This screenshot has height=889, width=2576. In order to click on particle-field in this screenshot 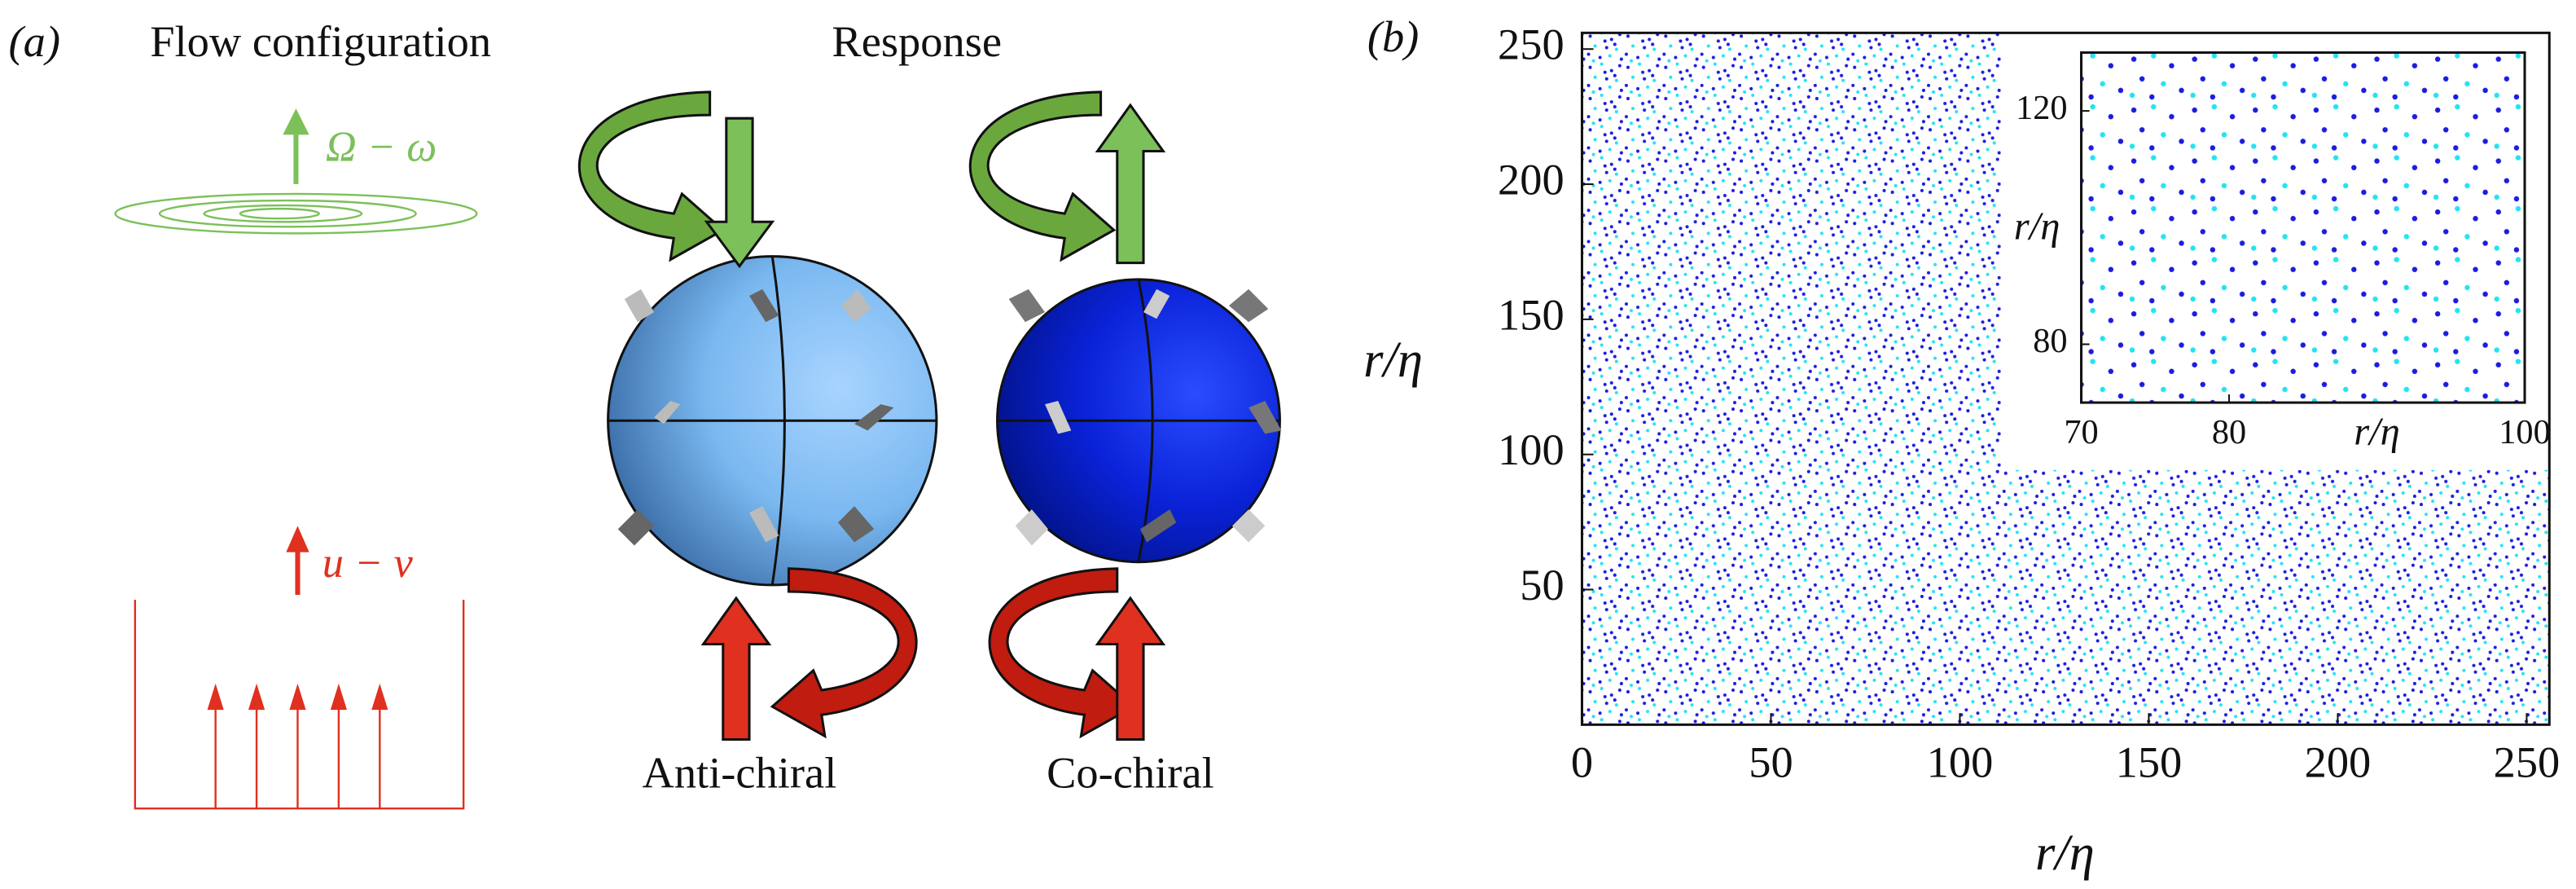, I will do `click(2303, 228)`.